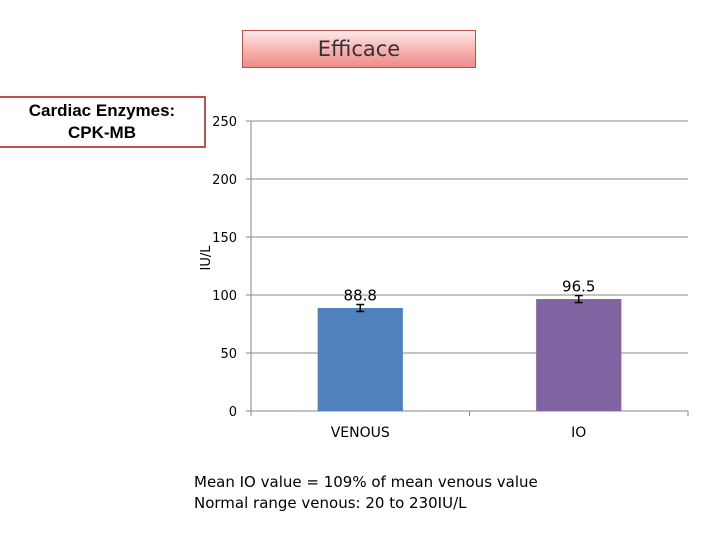  I want to click on bar-io, so click(579, 355).